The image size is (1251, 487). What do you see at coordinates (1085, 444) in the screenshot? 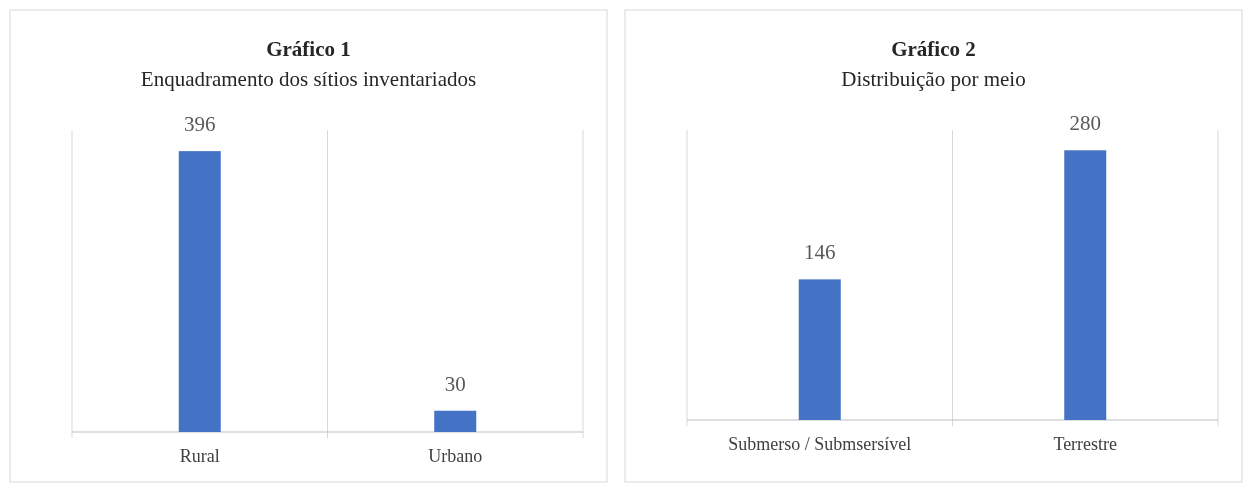
I see `x-tick-label: Terrestre` at bounding box center [1085, 444].